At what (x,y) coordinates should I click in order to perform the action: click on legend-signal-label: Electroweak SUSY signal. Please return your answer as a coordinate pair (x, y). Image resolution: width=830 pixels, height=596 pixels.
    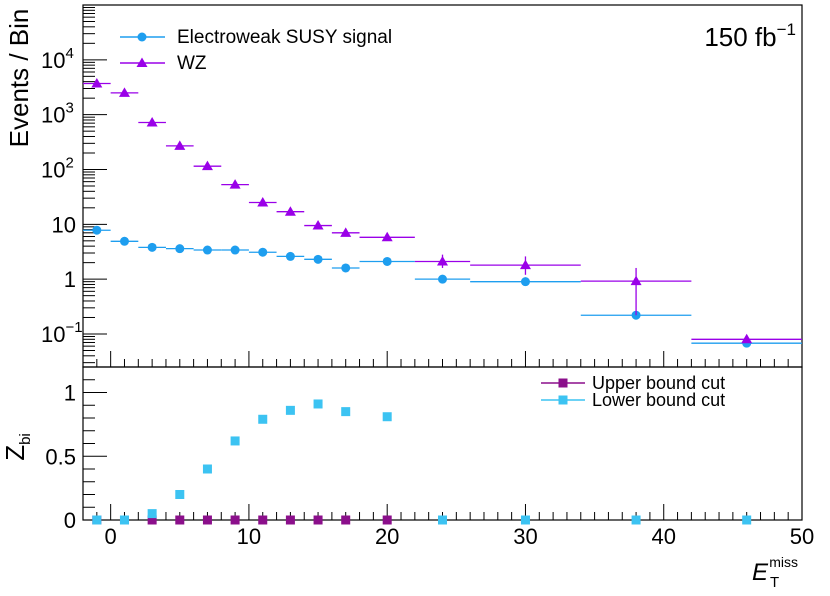
    Looking at the image, I should click on (284, 37).